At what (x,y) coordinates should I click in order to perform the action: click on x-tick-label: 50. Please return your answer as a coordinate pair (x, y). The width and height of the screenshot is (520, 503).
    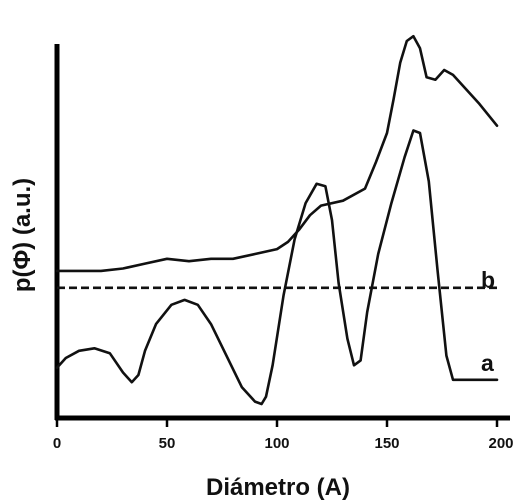
    Looking at the image, I should click on (167, 443).